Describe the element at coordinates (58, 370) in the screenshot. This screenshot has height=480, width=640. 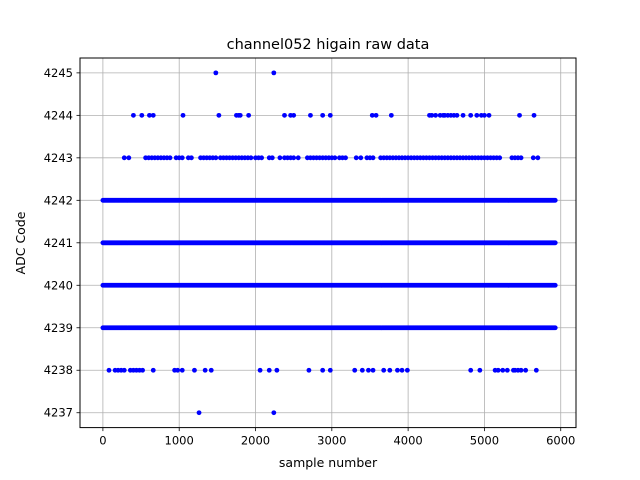
I see `y-tick-label: 4238` at that location.